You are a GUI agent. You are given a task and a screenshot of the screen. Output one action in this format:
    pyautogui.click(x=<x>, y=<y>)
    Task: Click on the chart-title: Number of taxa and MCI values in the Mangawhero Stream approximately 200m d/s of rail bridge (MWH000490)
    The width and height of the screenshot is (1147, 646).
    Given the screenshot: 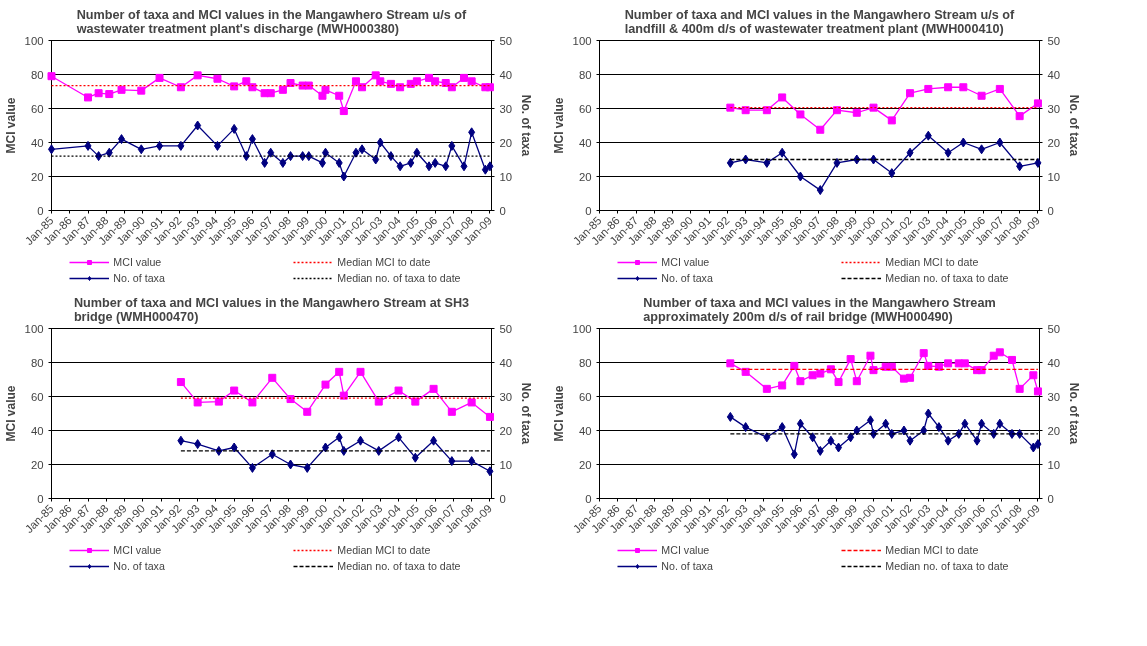 What is the action you would take?
    pyautogui.click(x=819, y=309)
    